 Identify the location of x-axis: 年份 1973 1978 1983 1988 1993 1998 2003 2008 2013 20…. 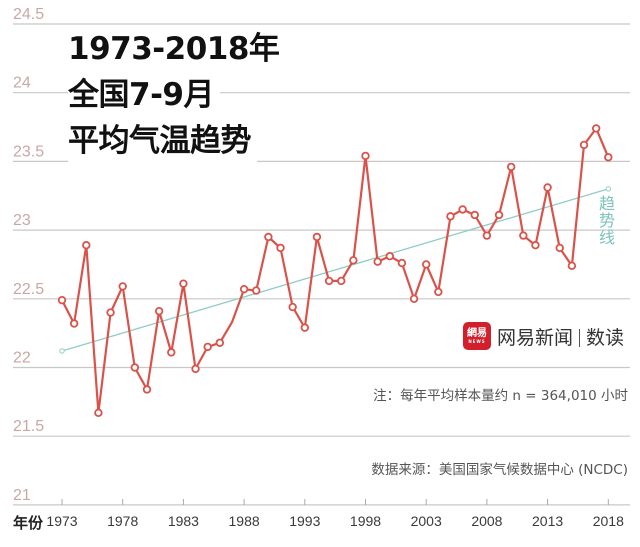
(318, 515).